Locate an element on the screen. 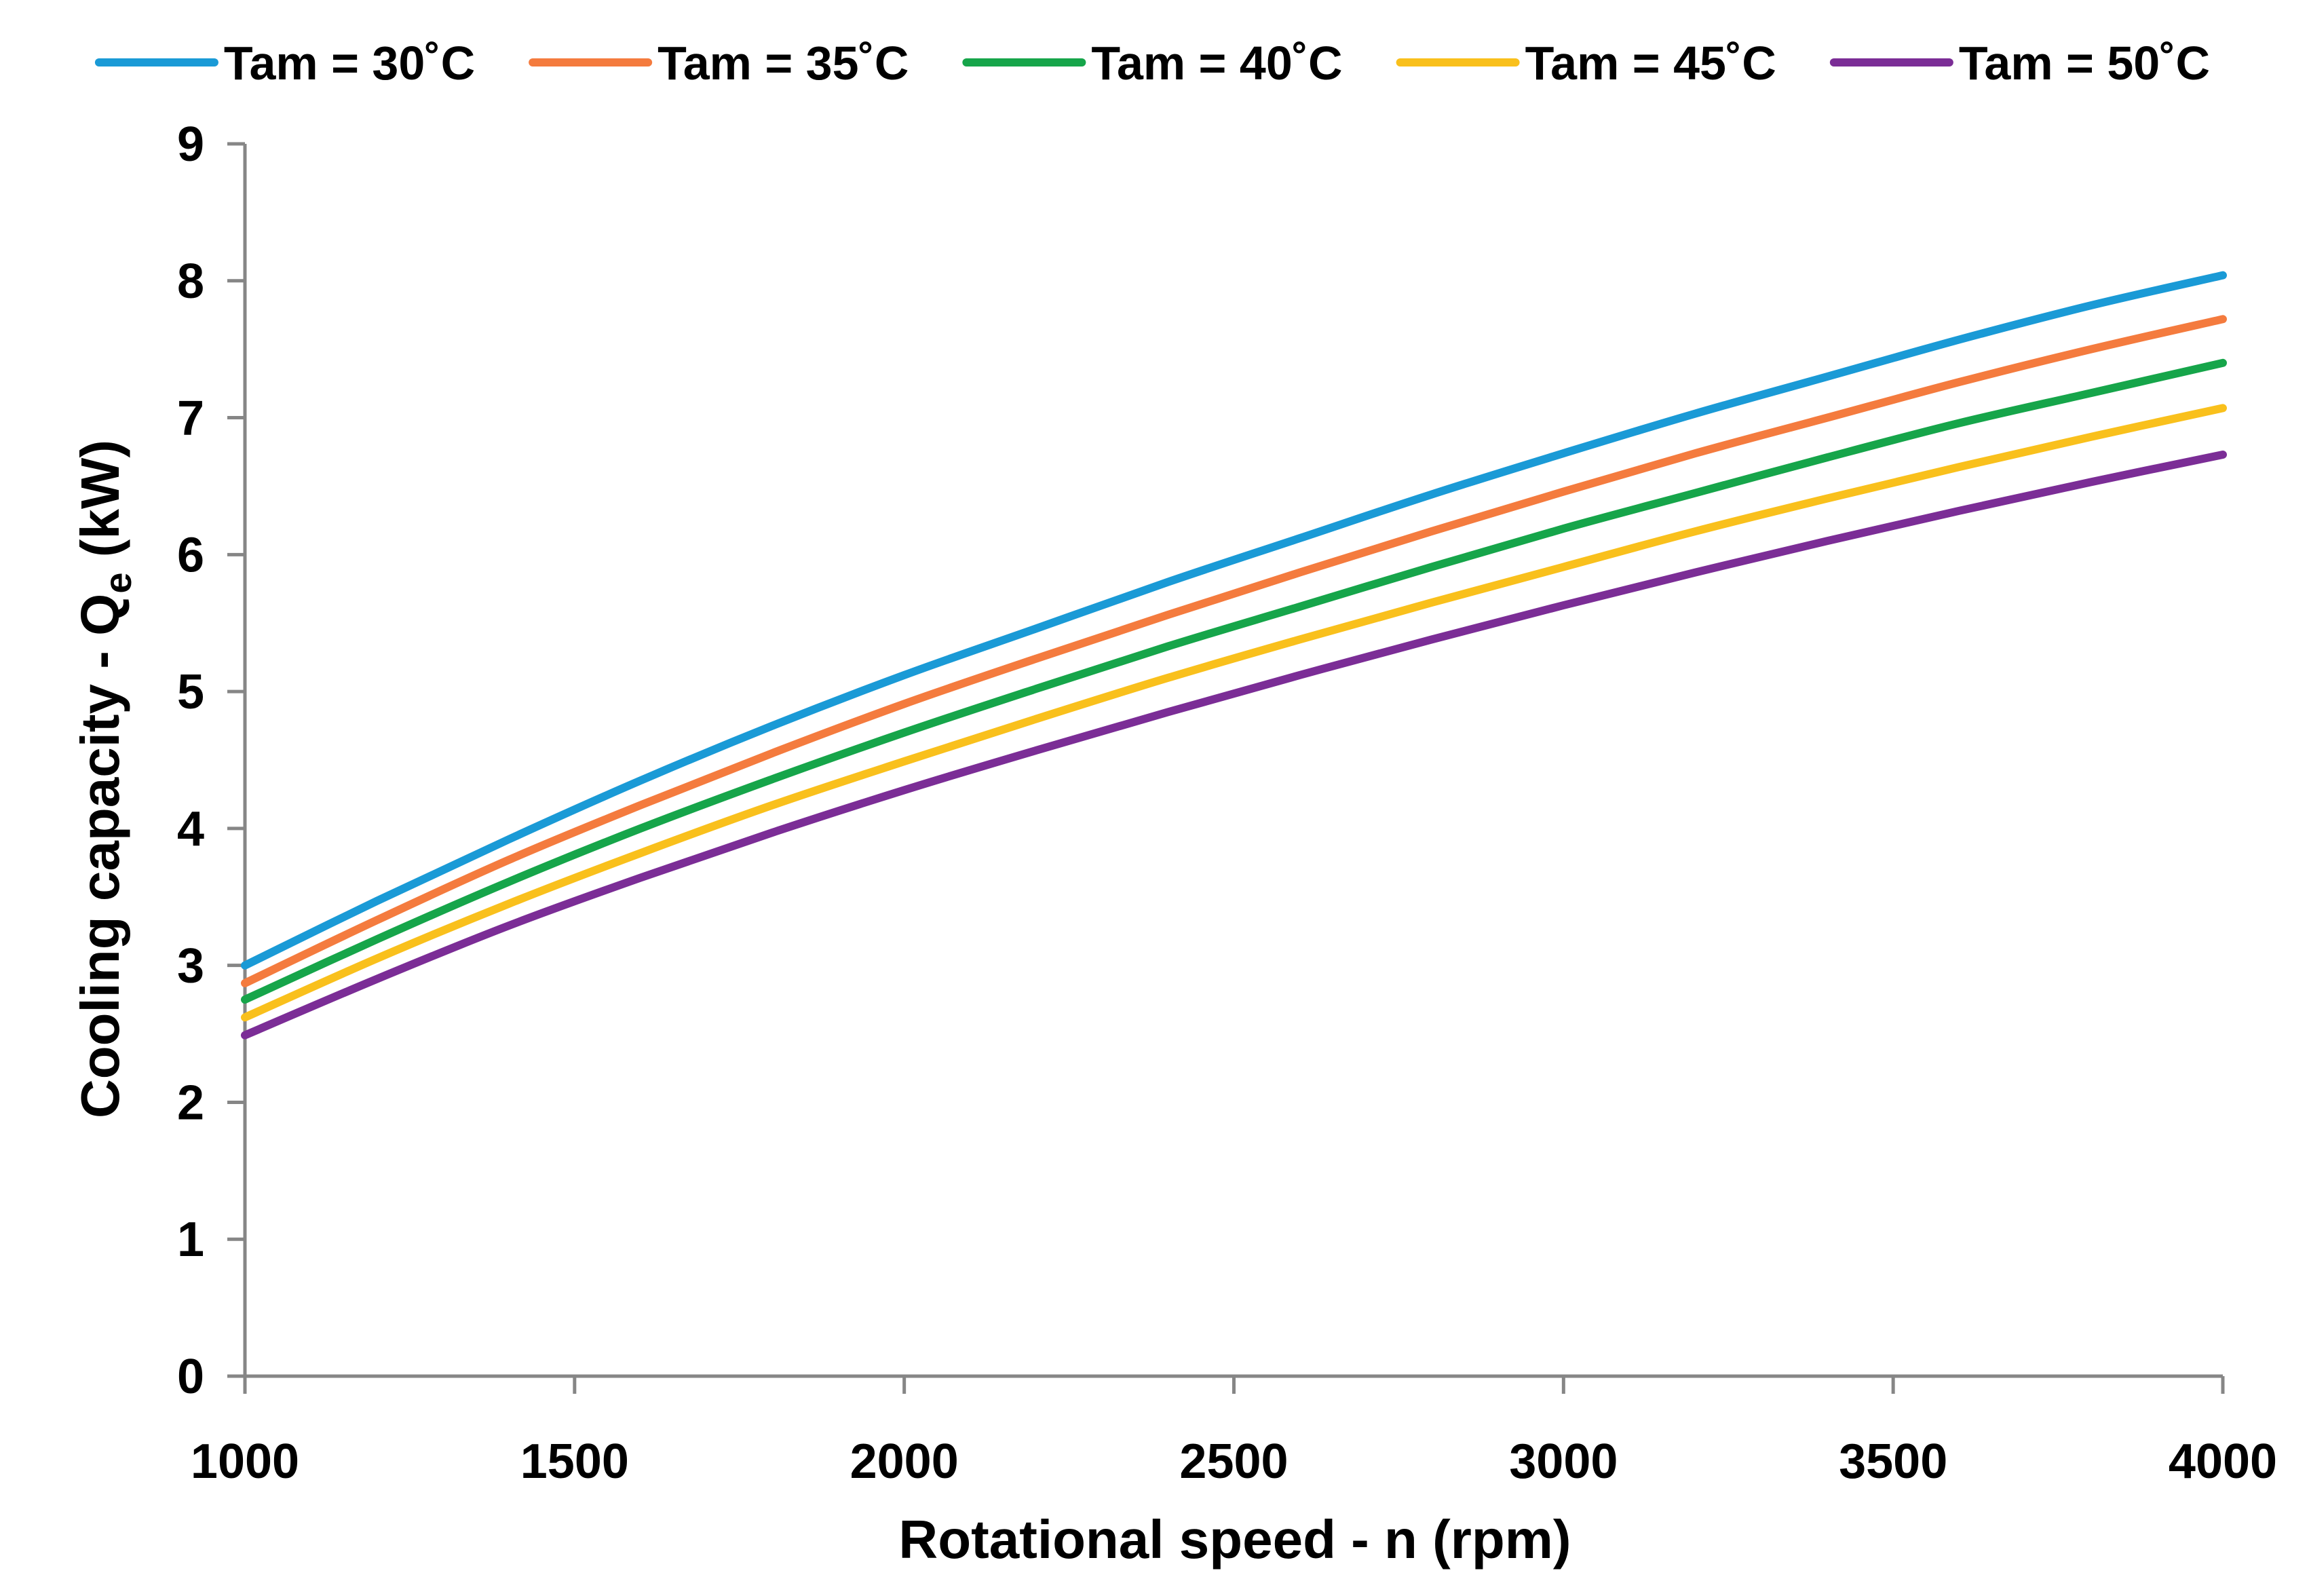  y-tick-label: 0 is located at coordinates (191, 1377).